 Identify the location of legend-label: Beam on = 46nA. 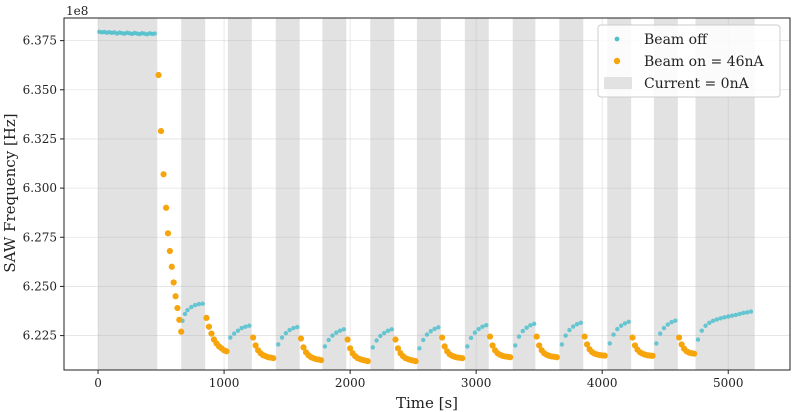
(704, 62).